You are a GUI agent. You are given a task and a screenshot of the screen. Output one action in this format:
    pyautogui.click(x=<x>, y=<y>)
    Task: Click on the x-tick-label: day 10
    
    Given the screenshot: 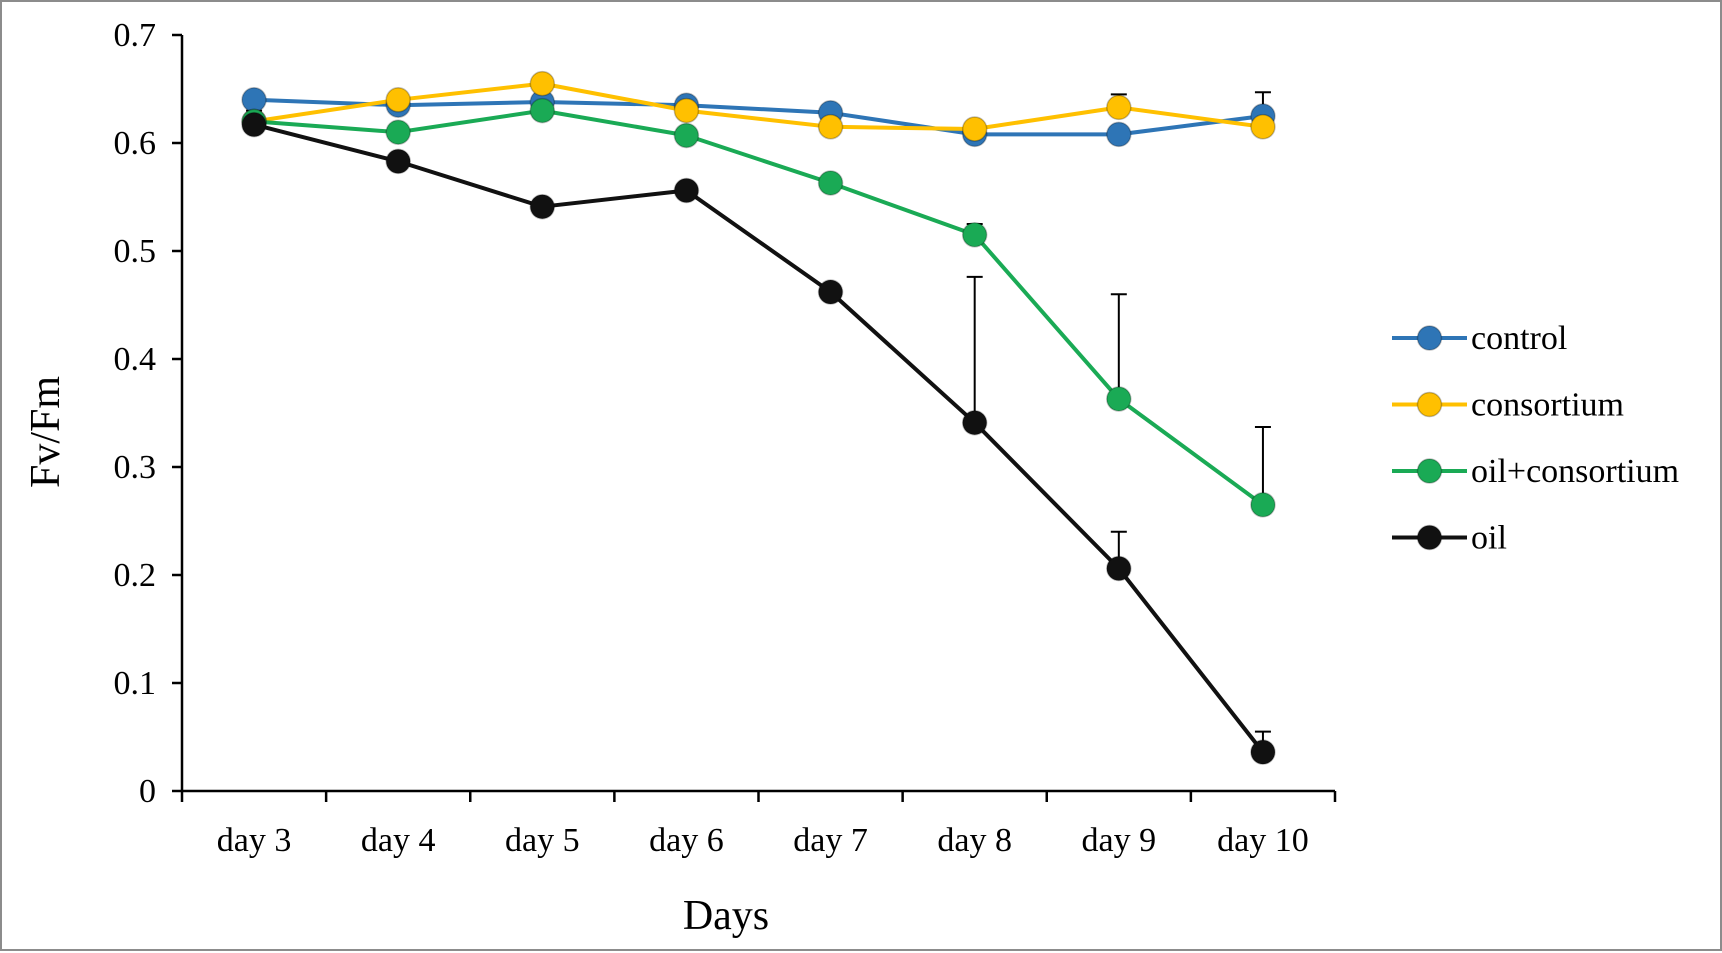 What is the action you would take?
    pyautogui.click(x=1263, y=840)
    